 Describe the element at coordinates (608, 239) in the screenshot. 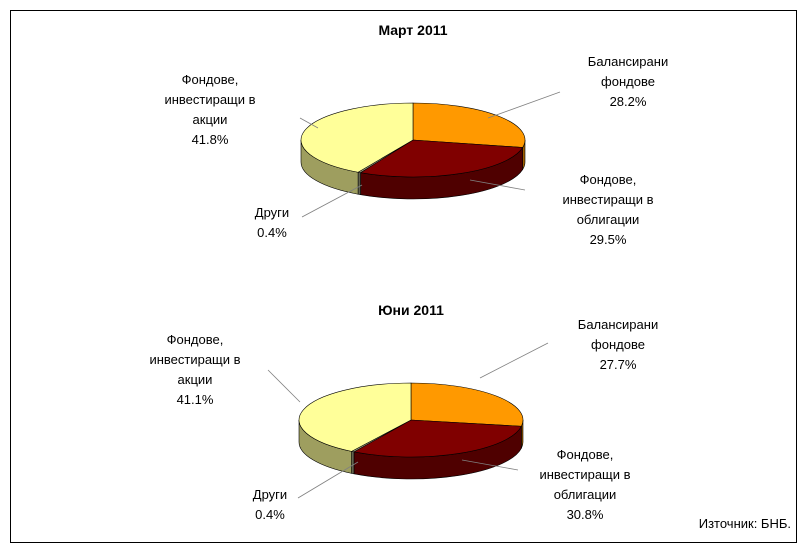

I see `value-label: 29.5%` at that location.